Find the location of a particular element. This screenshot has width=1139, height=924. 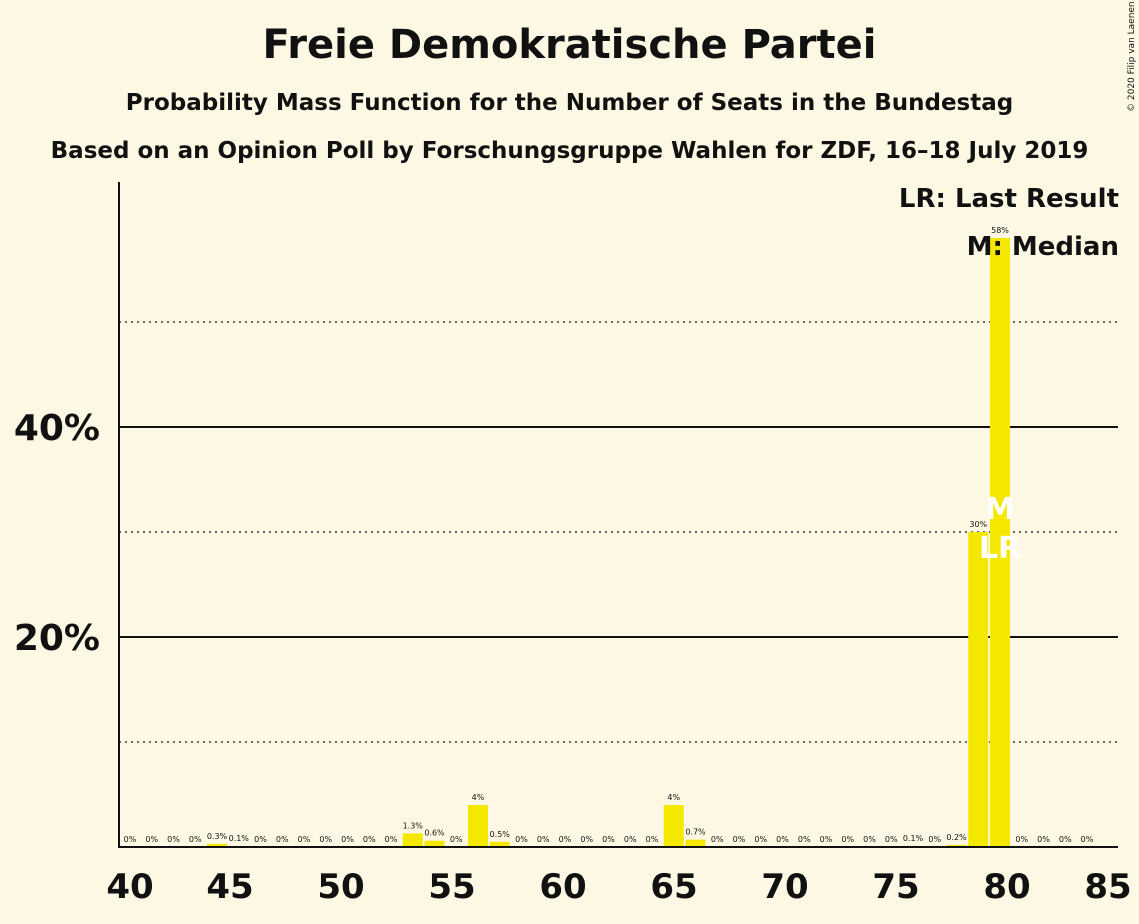

bar-value-label: 0.2% is located at coordinates (956, 837).